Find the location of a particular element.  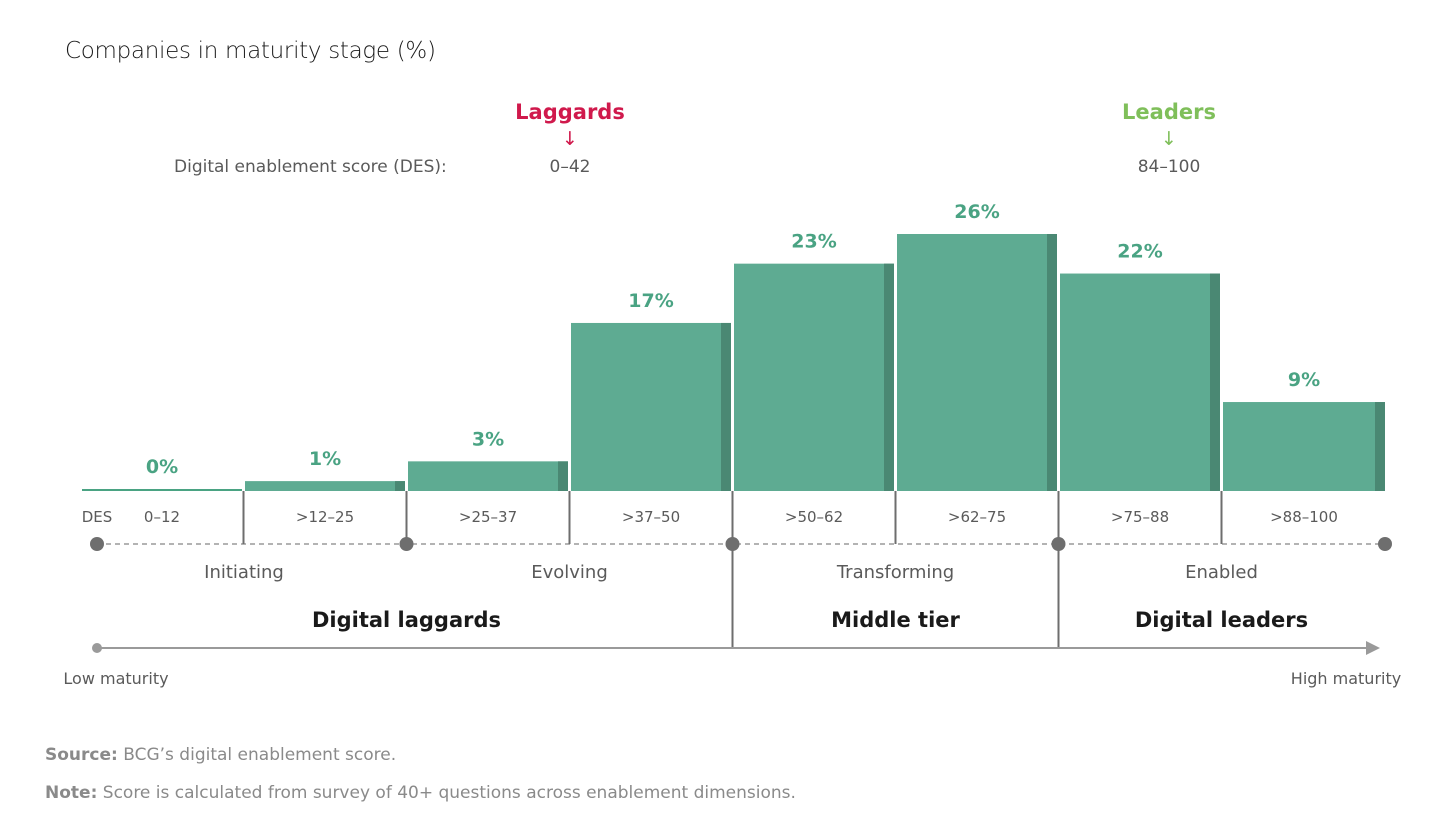

category-label: >37–50 is located at coordinates (651, 517).